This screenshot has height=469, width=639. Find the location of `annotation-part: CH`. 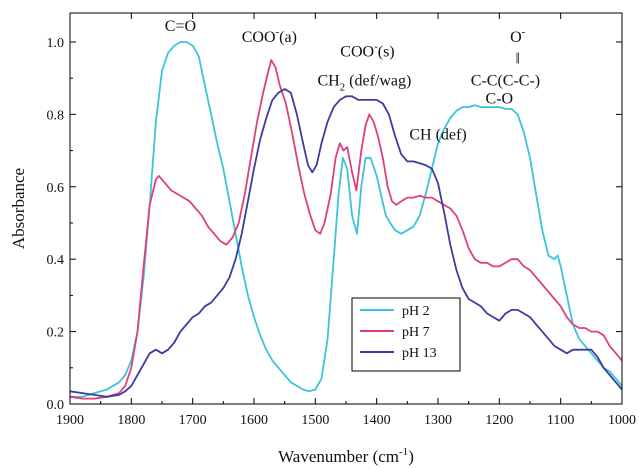

annotation-part: CH is located at coordinates (328, 80).